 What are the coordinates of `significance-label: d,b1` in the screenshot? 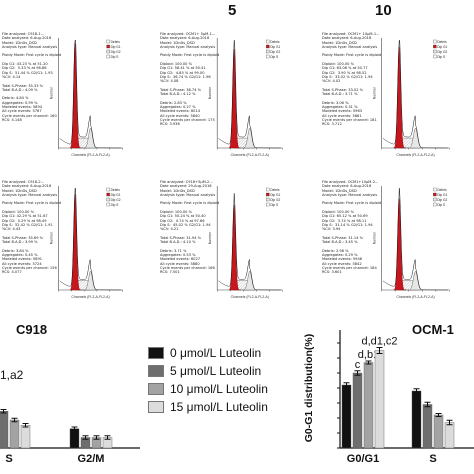 It's located at (368, 355).